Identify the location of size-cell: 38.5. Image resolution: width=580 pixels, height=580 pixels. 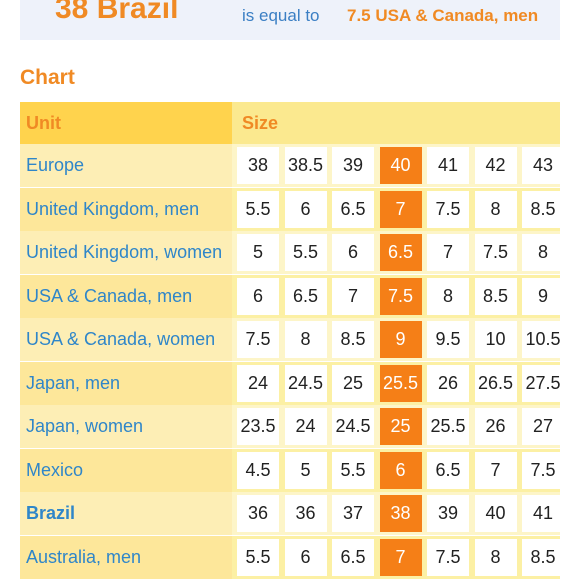
(305, 165).